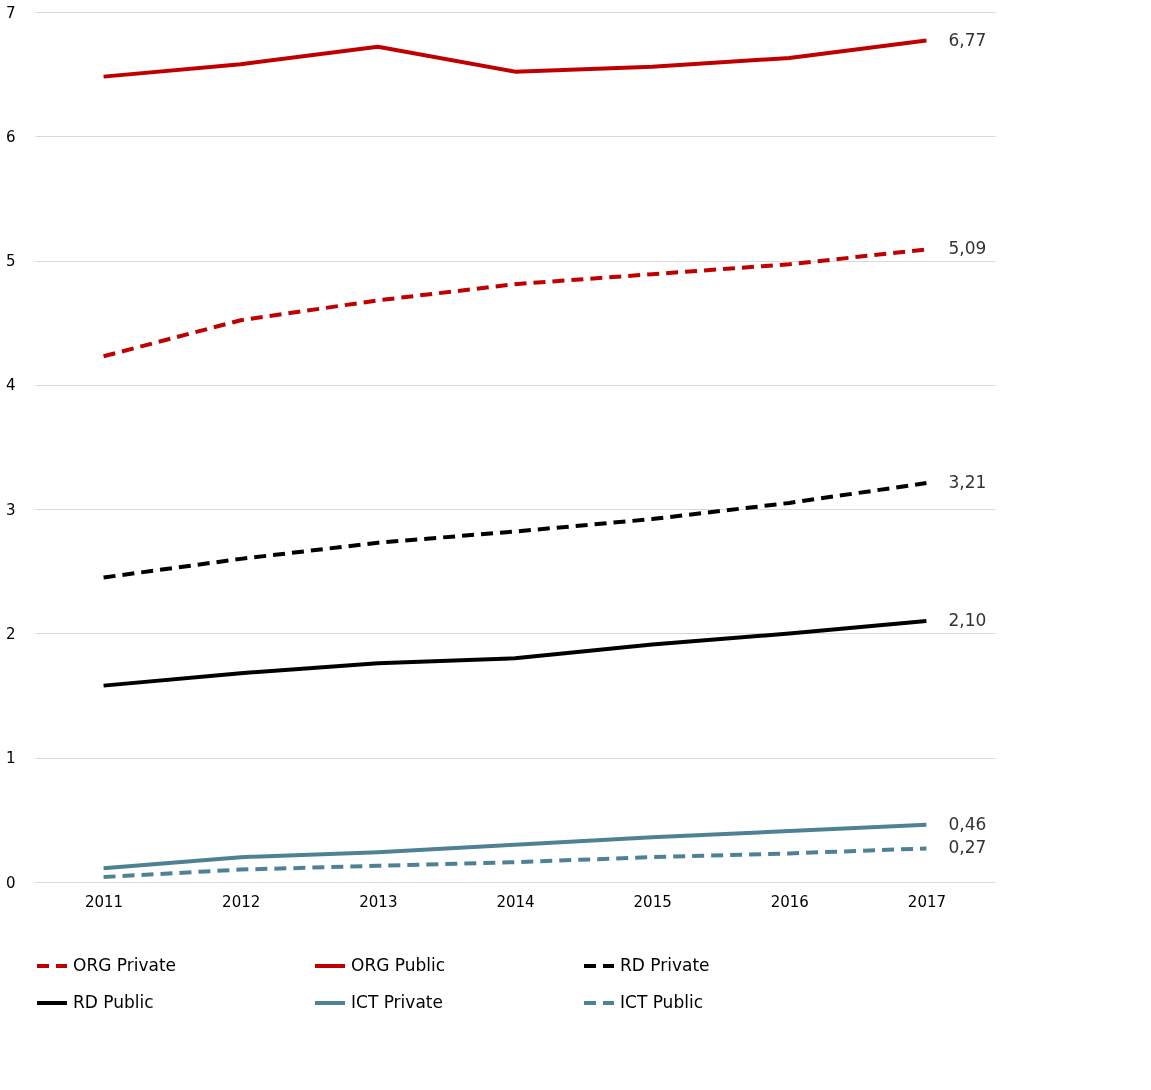  I want to click on data-label: 2,10, so click(967, 620).